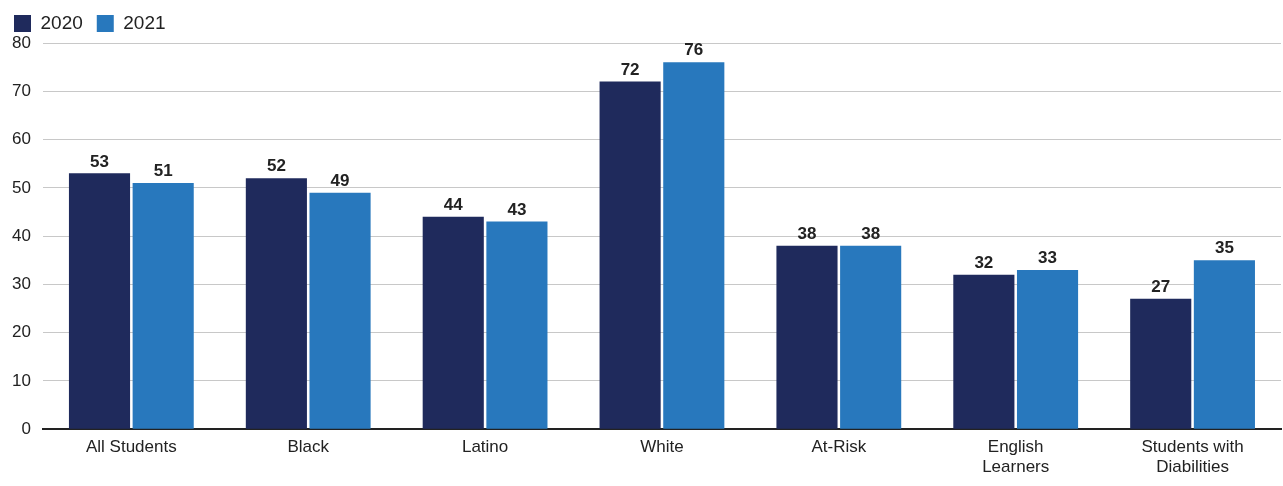 Image resolution: width=1283 pixels, height=486 pixels. Describe the element at coordinates (308, 447) in the screenshot. I see `x-tick-label: Black` at that location.